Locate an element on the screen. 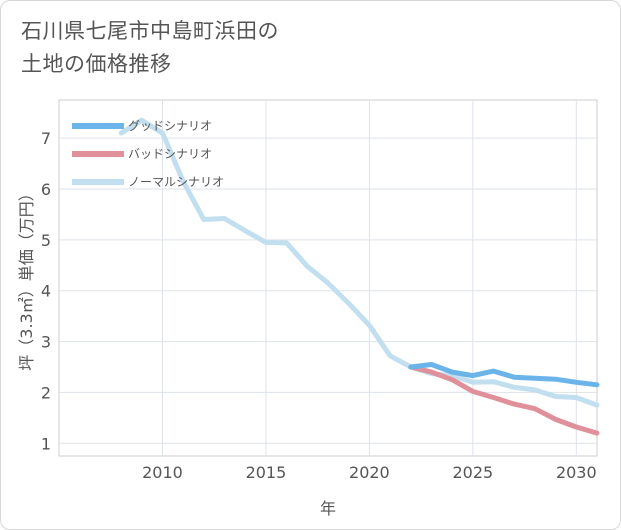 Image resolution: width=621 pixels, height=530 pixels. x-tick-label: 2010 is located at coordinates (162, 472).